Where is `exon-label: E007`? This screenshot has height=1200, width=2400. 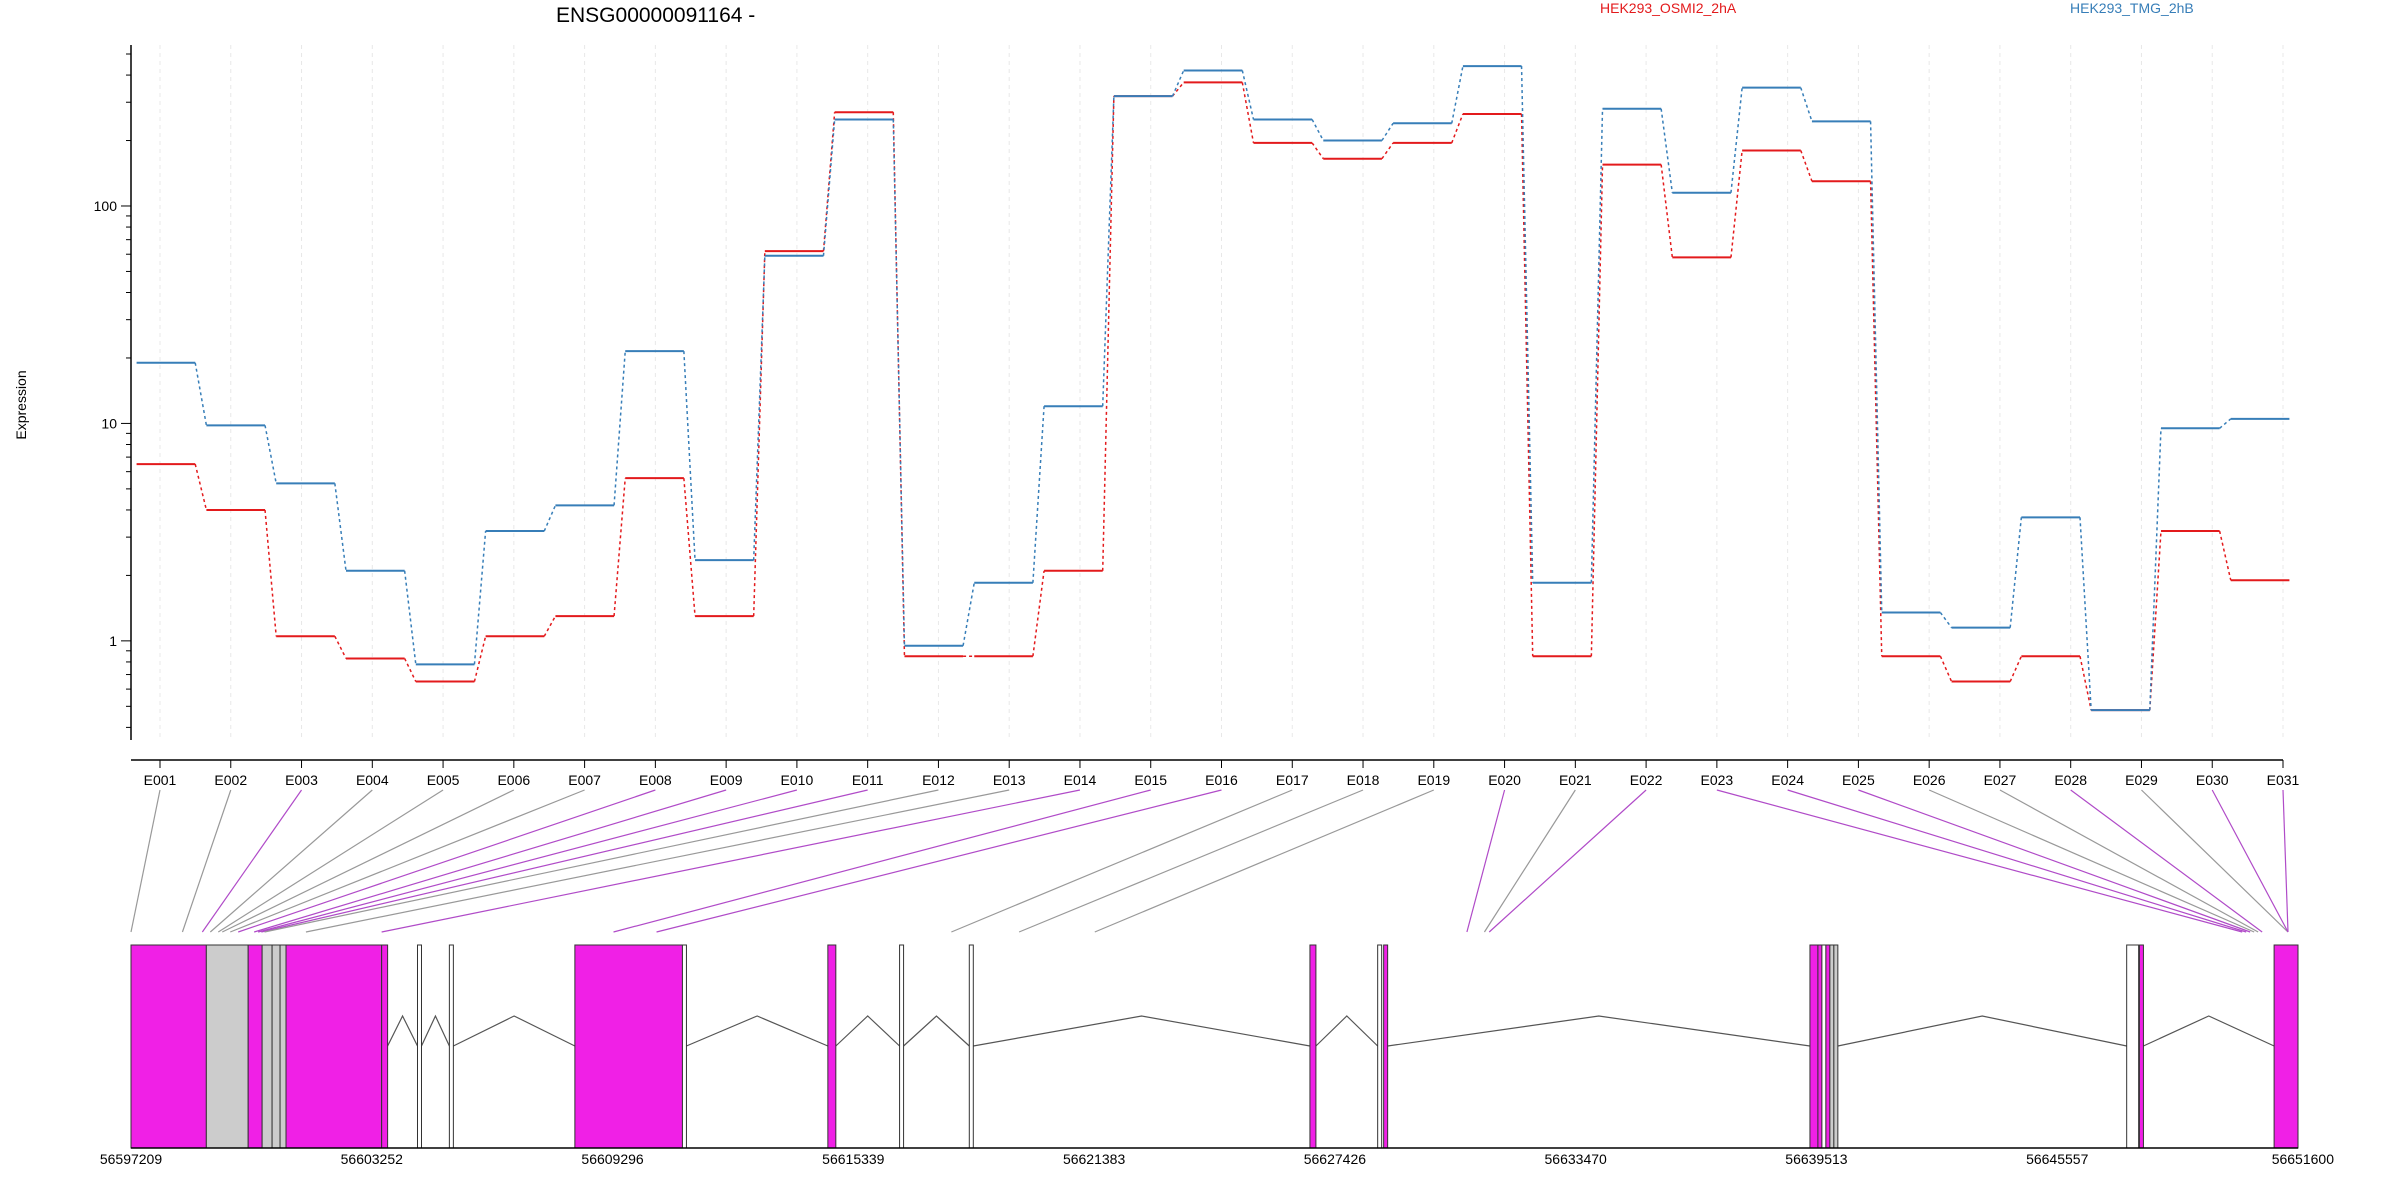 exon-label: E007 is located at coordinates (584, 780).